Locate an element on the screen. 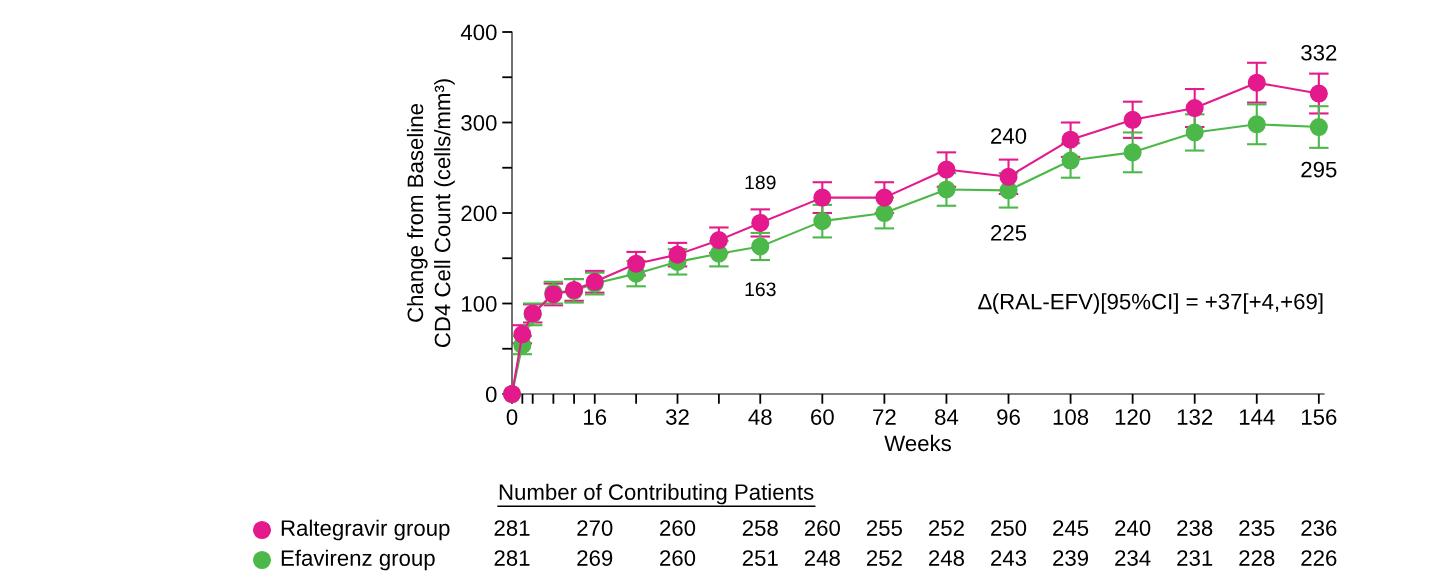  annotation: ∆(RAL-EFV)[95%CI] = +37[+4,+69] is located at coordinates (1150, 303).